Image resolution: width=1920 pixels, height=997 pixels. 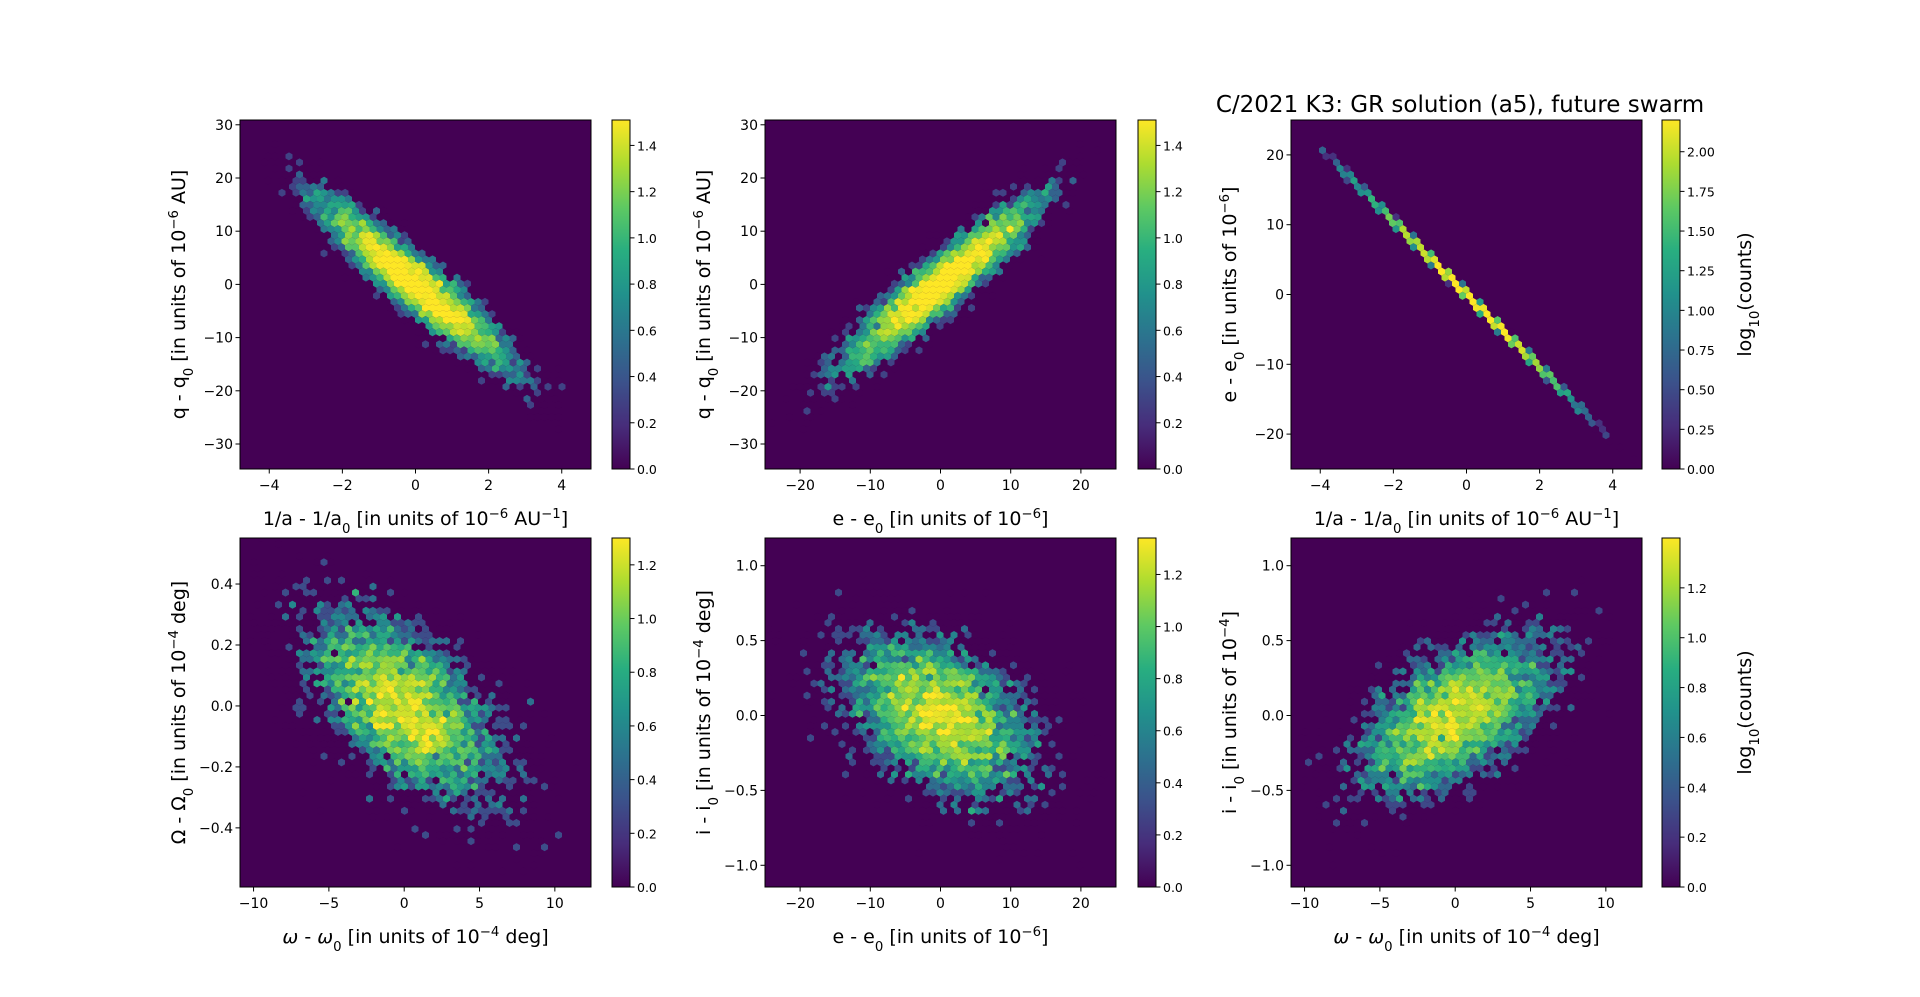 What do you see at coordinates (222, 646) in the screenshot?
I see `y-tick-label: 0.2` at bounding box center [222, 646].